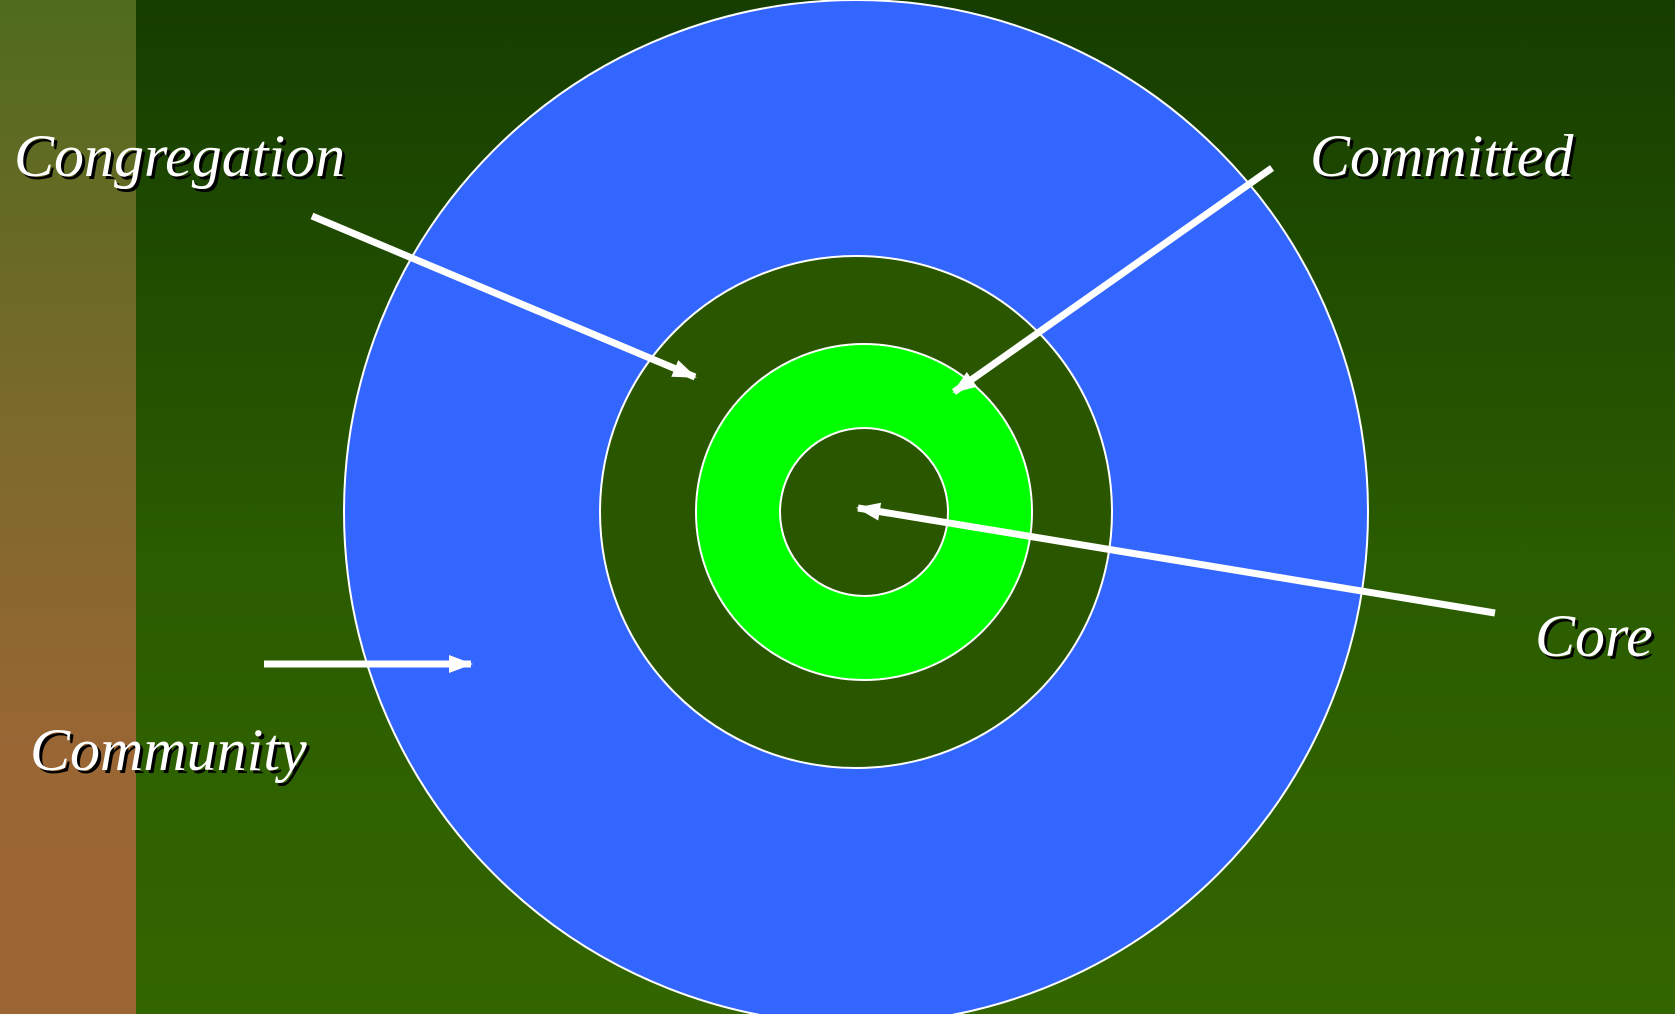  What do you see at coordinates (1113, 280) in the screenshot?
I see `committed-arrow` at bounding box center [1113, 280].